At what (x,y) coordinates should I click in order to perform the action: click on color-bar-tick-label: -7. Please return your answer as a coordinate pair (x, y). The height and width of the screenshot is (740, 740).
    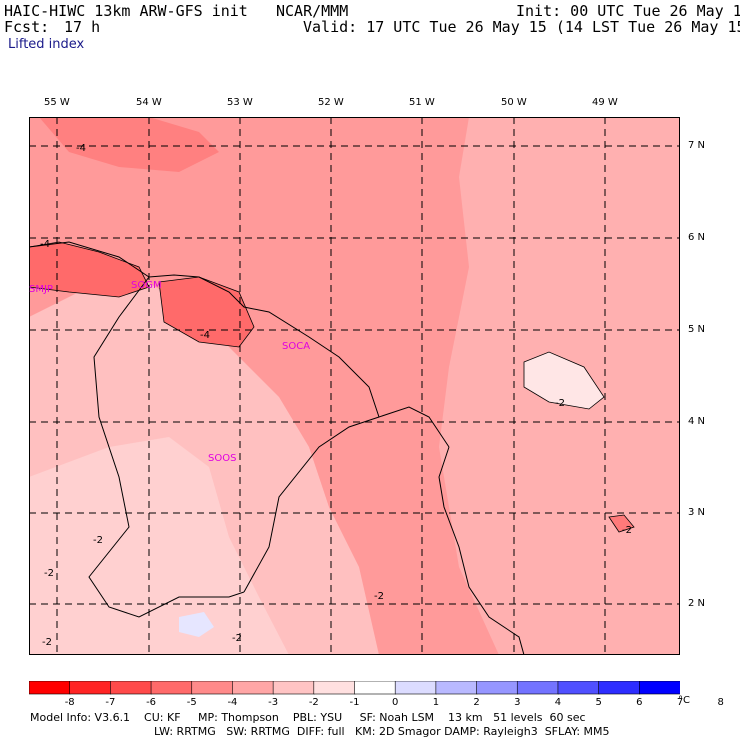
    Looking at the image, I should click on (110, 702).